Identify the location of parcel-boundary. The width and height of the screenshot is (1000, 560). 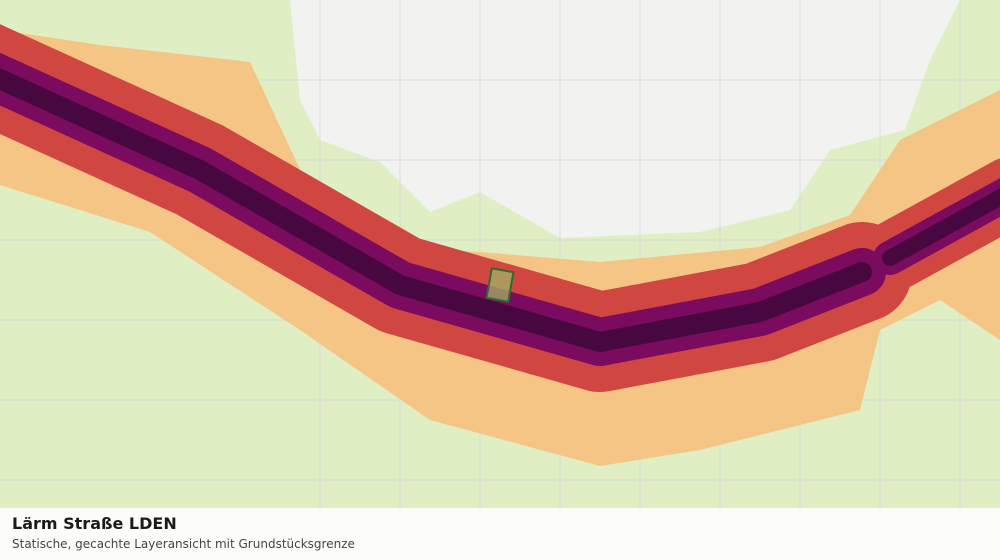
(500, 285).